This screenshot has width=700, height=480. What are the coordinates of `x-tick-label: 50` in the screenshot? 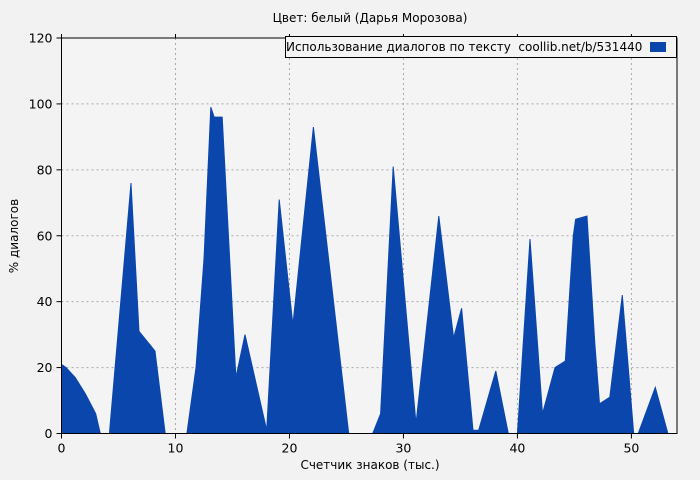 It's located at (631, 448).